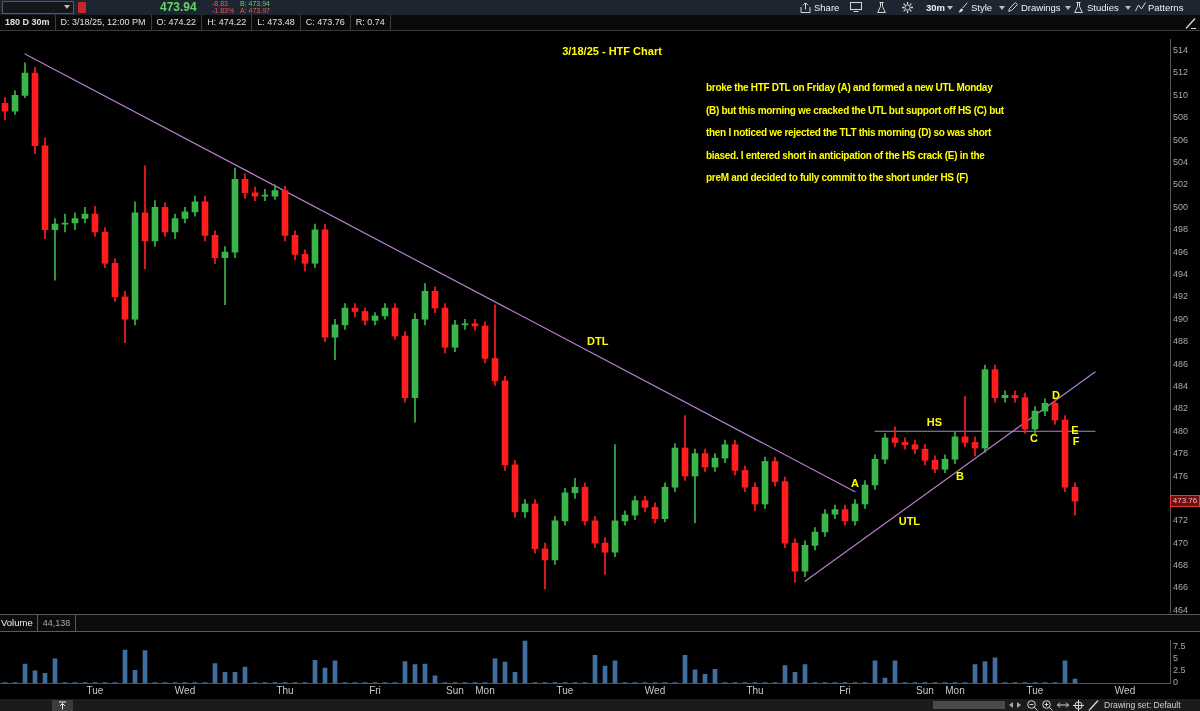 The width and height of the screenshot is (1200, 711). Describe the element at coordinates (276, 22) in the screenshot. I see `text: L: 473.48` at that location.